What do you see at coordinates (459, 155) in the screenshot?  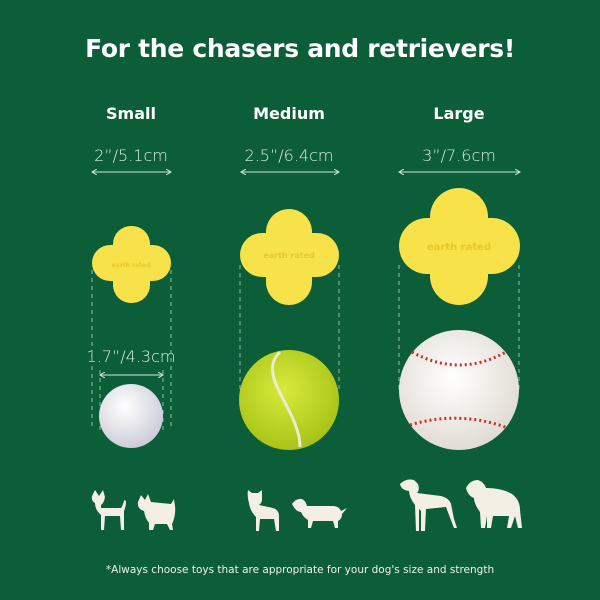 I see `dimension-large: 3”/7.6cm` at bounding box center [459, 155].